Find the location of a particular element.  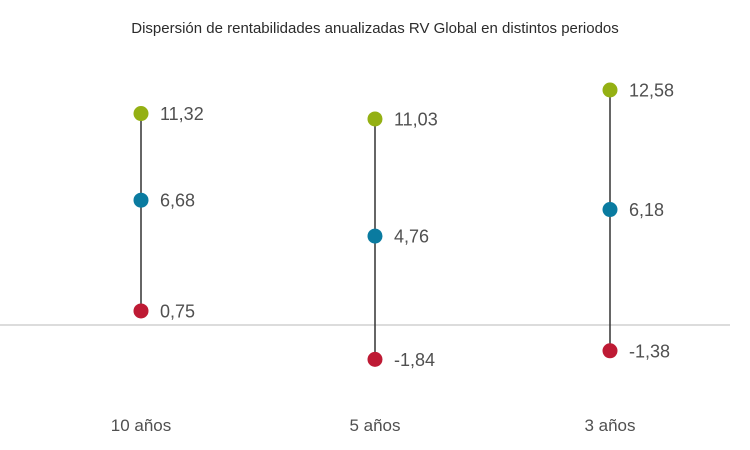

data-label: 11,32 is located at coordinates (182, 114).